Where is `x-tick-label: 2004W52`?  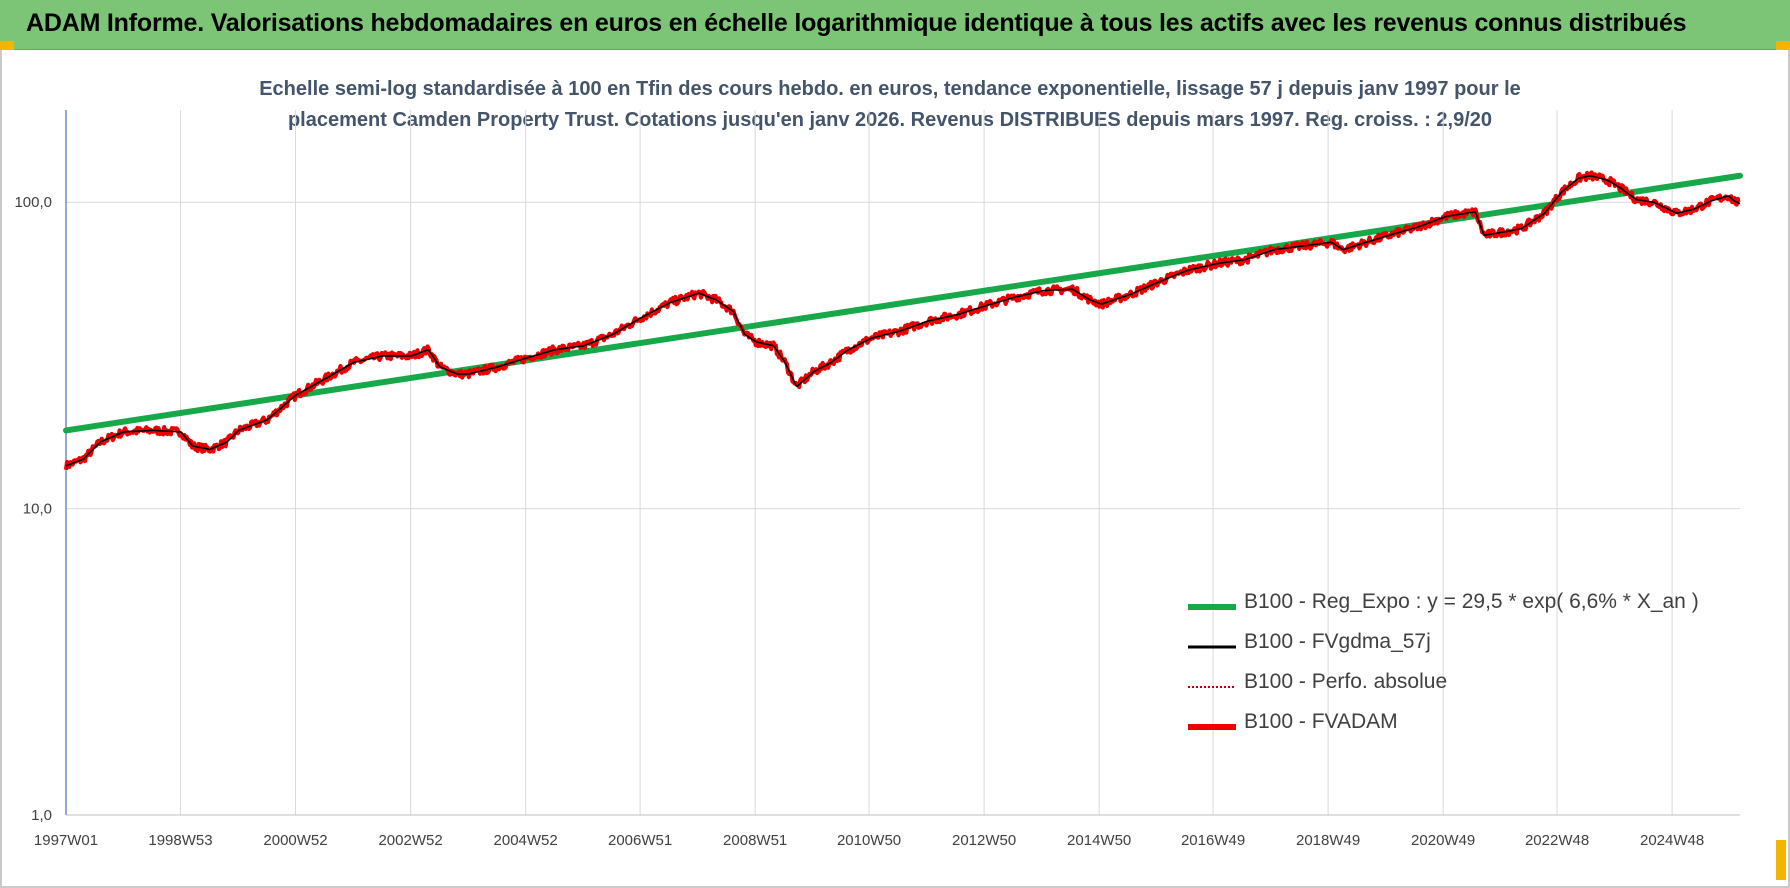
x-tick-label: 2004W52 is located at coordinates (526, 840).